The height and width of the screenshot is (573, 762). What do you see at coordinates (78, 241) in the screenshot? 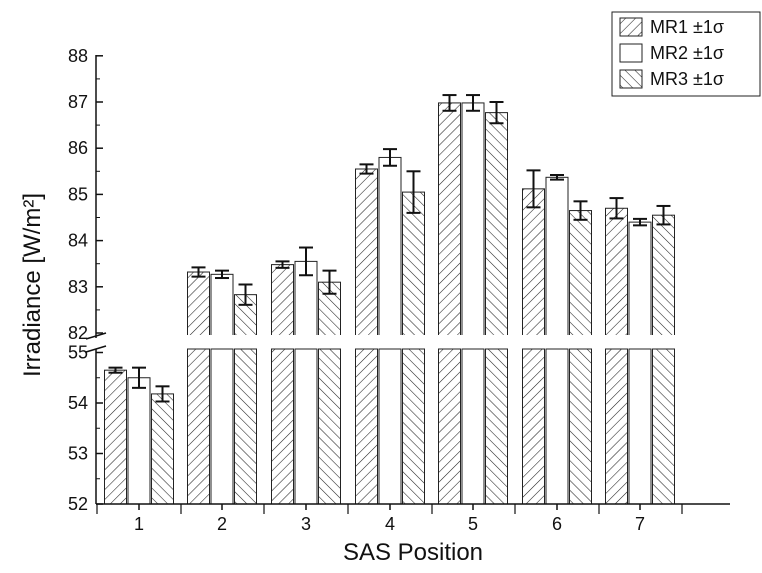
I see `y-tick-label: 84` at bounding box center [78, 241].